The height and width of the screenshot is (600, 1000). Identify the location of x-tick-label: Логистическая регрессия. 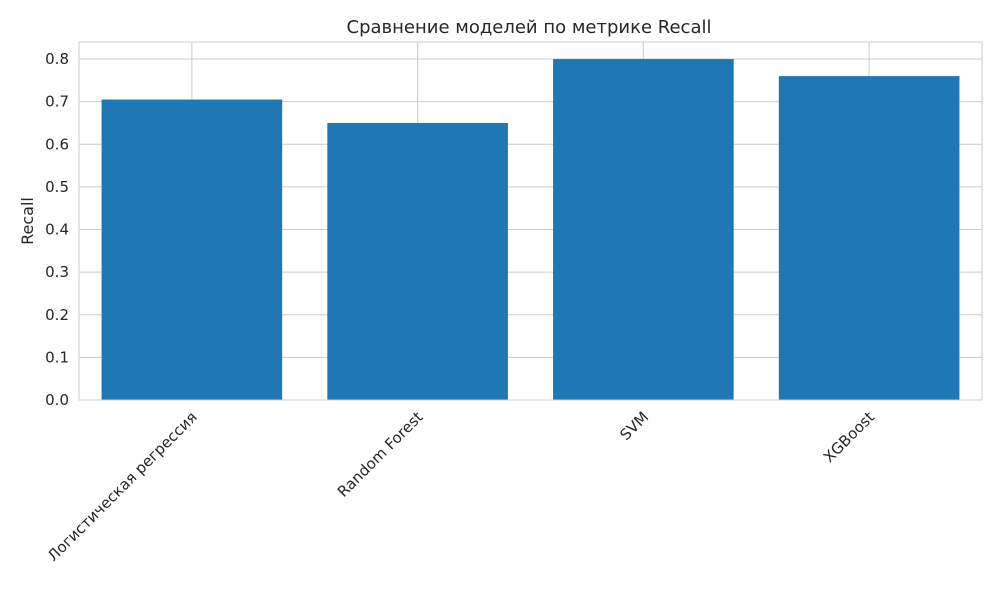
(122, 486).